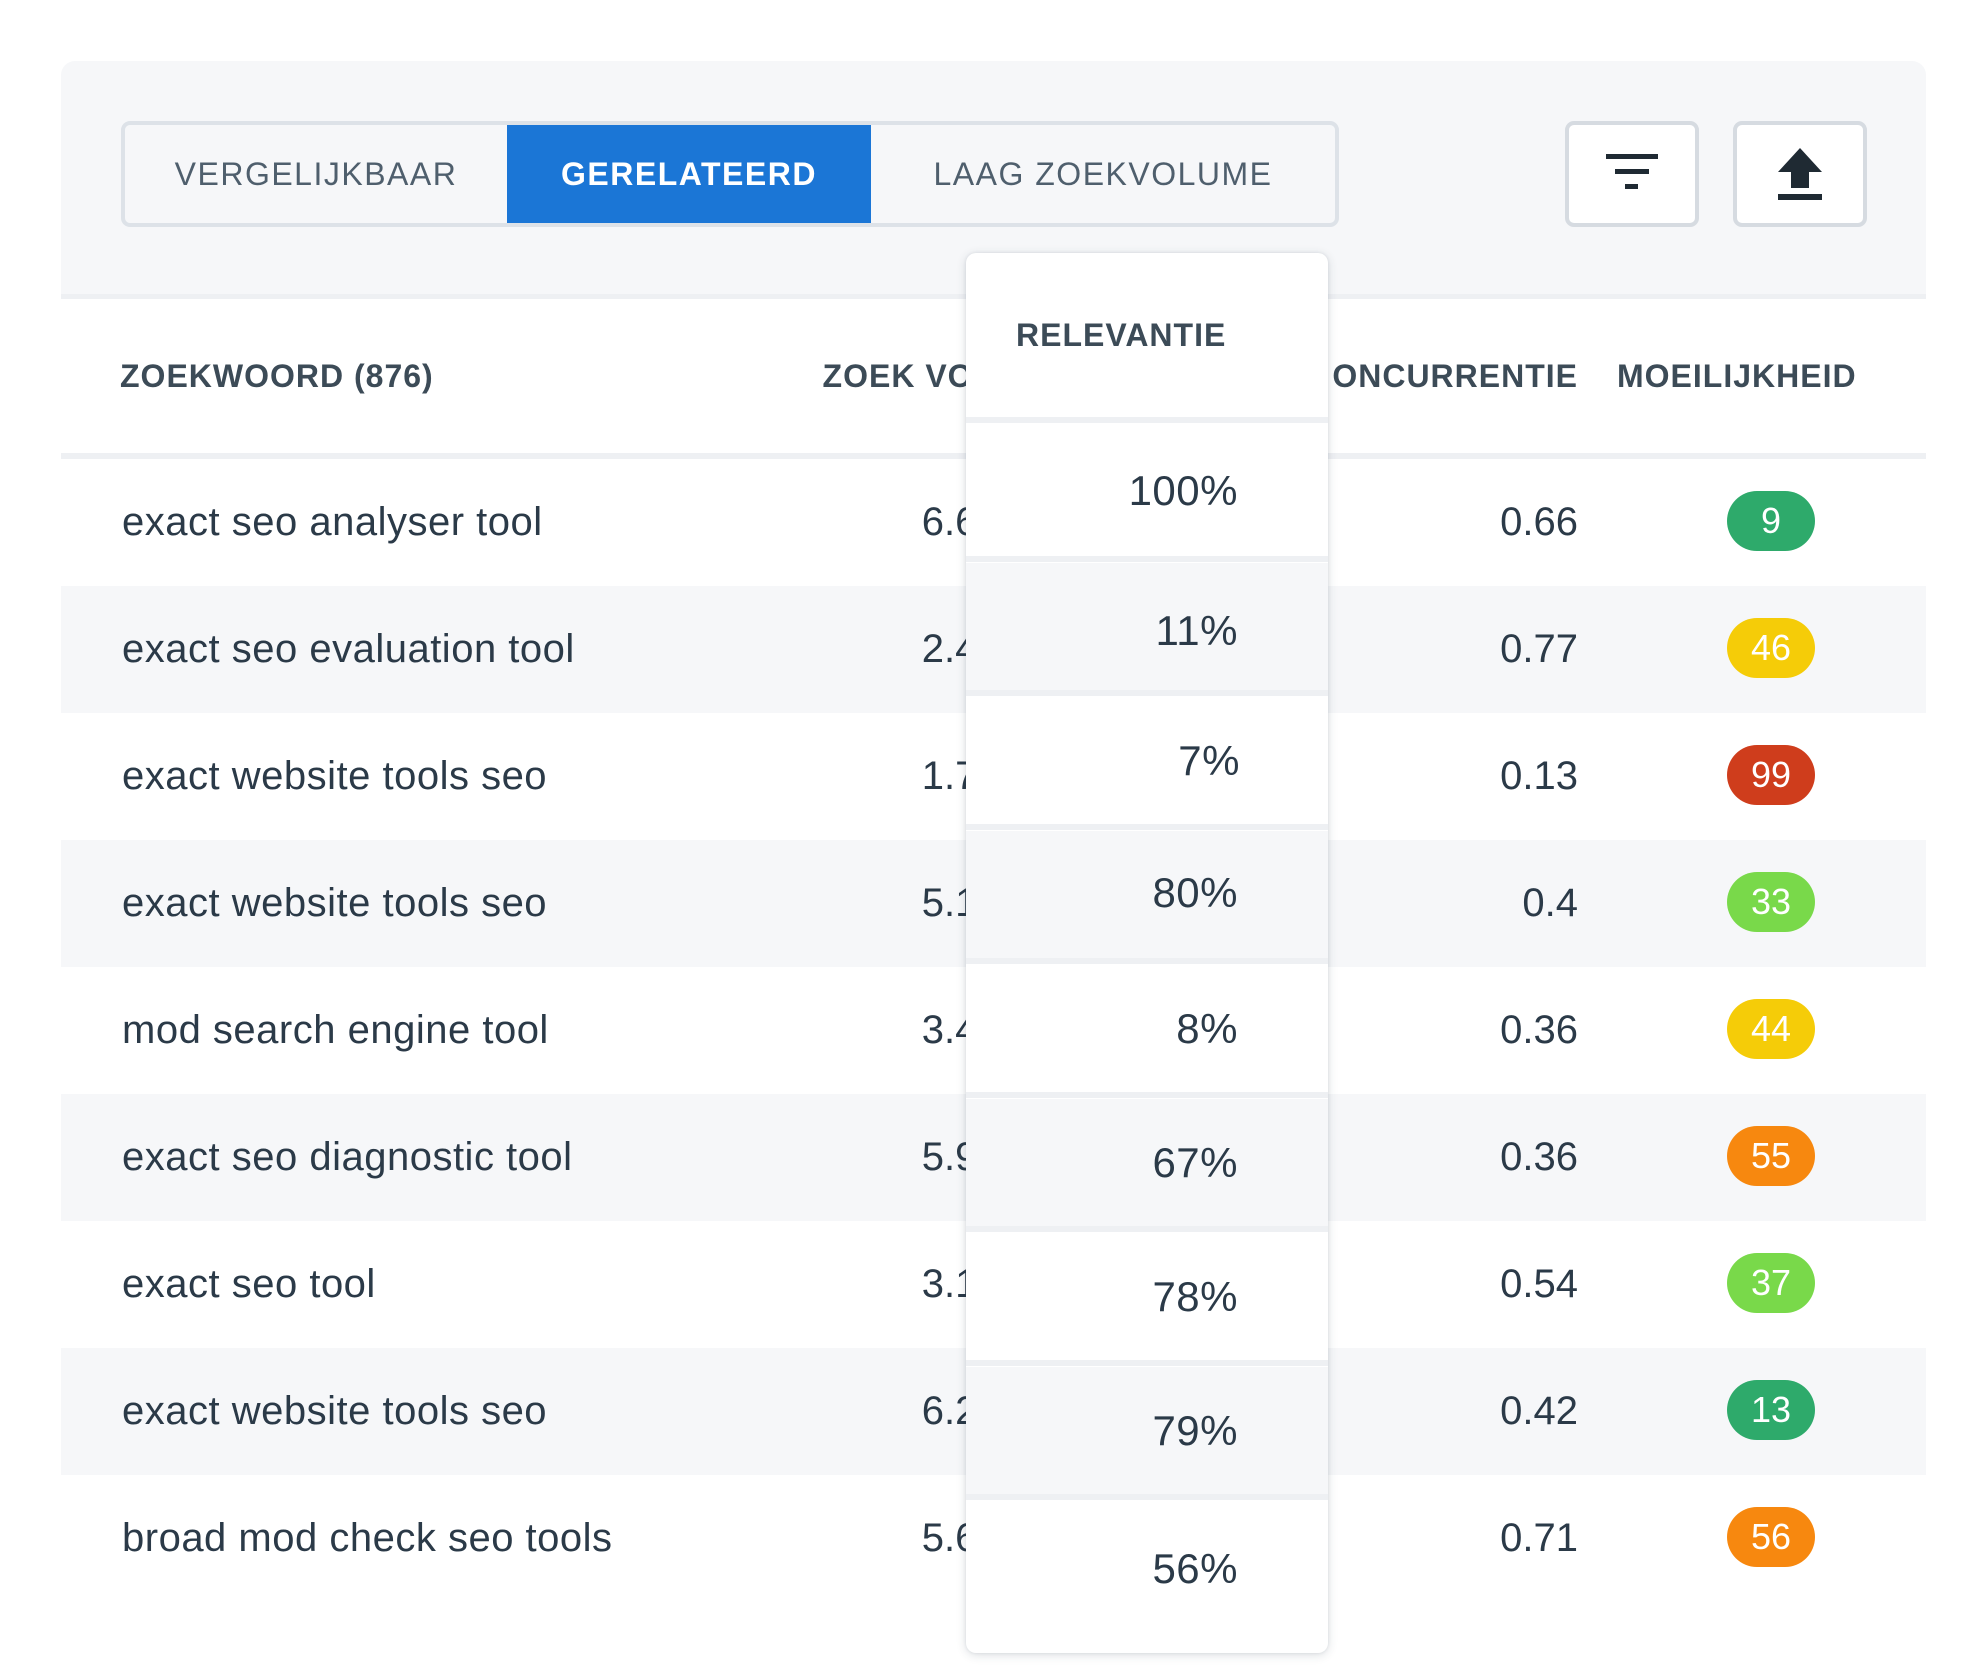  I want to click on relevance-value: 78%, so click(1195, 1296).